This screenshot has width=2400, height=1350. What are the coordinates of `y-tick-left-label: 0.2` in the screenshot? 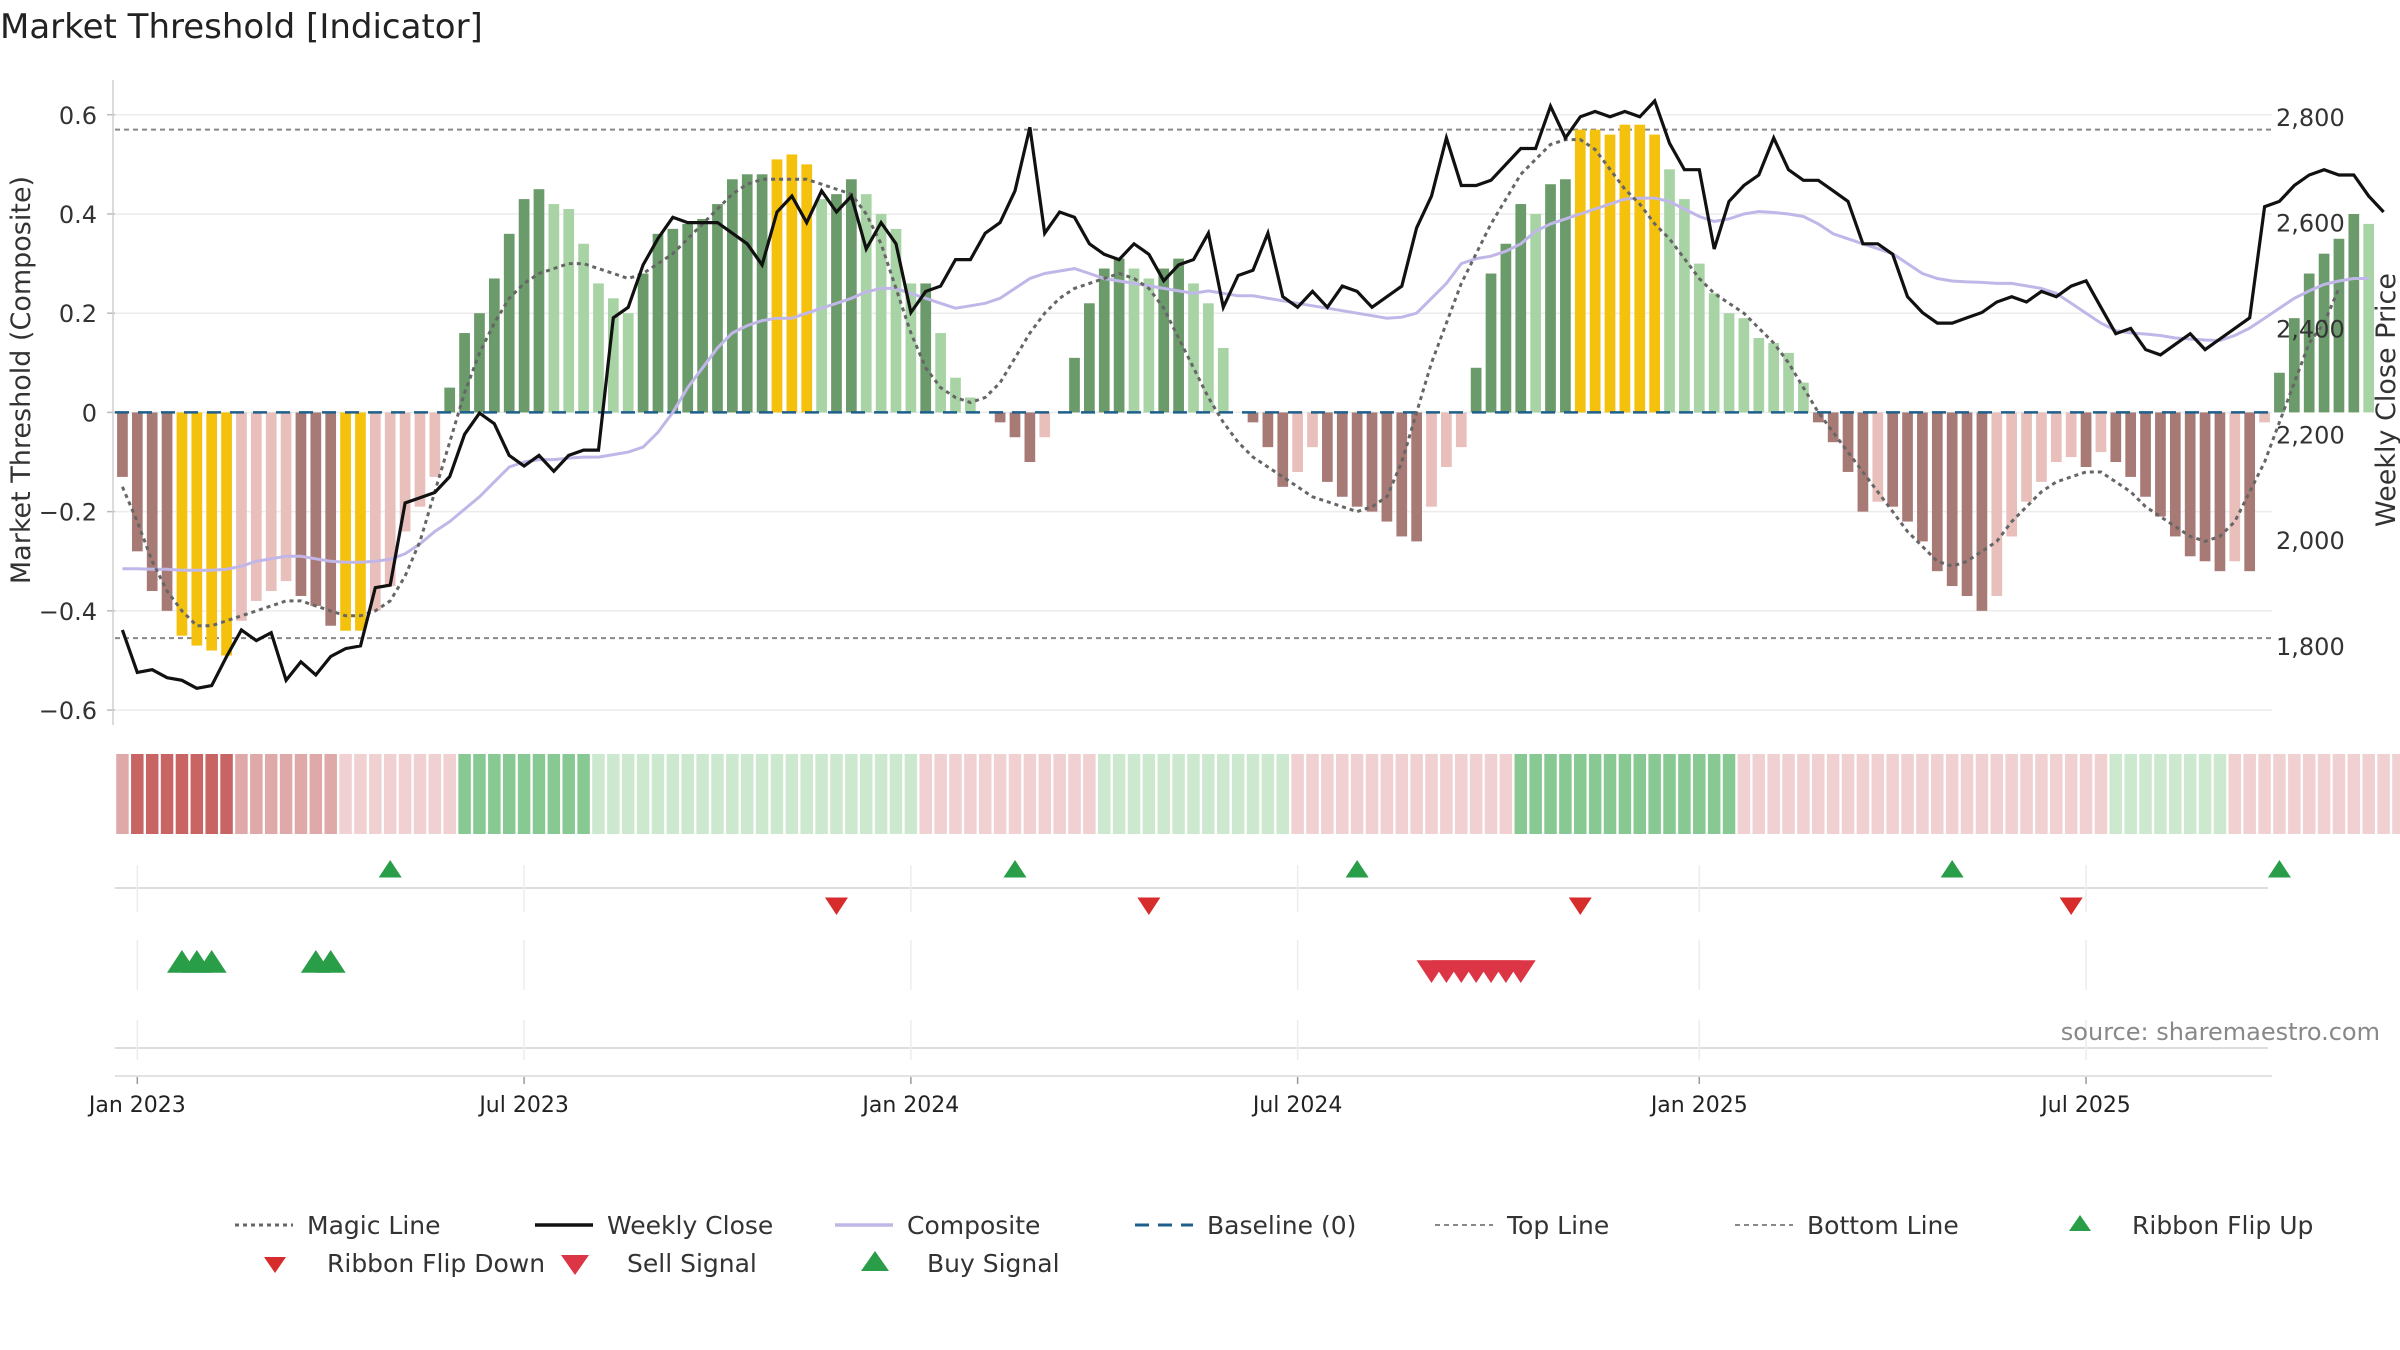 It's located at (78, 314).